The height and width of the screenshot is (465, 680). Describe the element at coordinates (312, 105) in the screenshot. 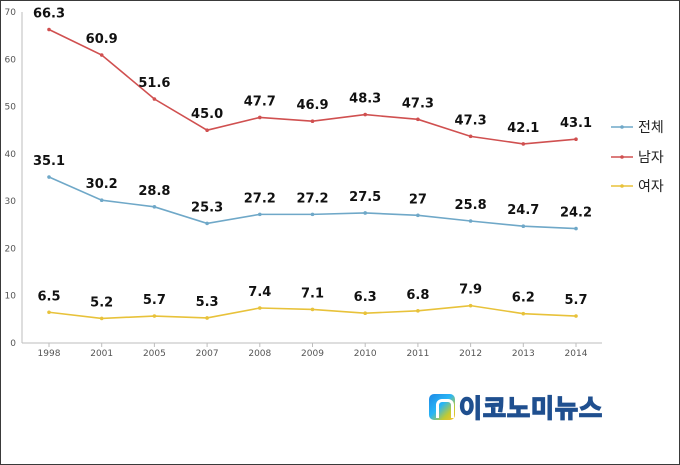

I see `data-label: 46.9` at that location.